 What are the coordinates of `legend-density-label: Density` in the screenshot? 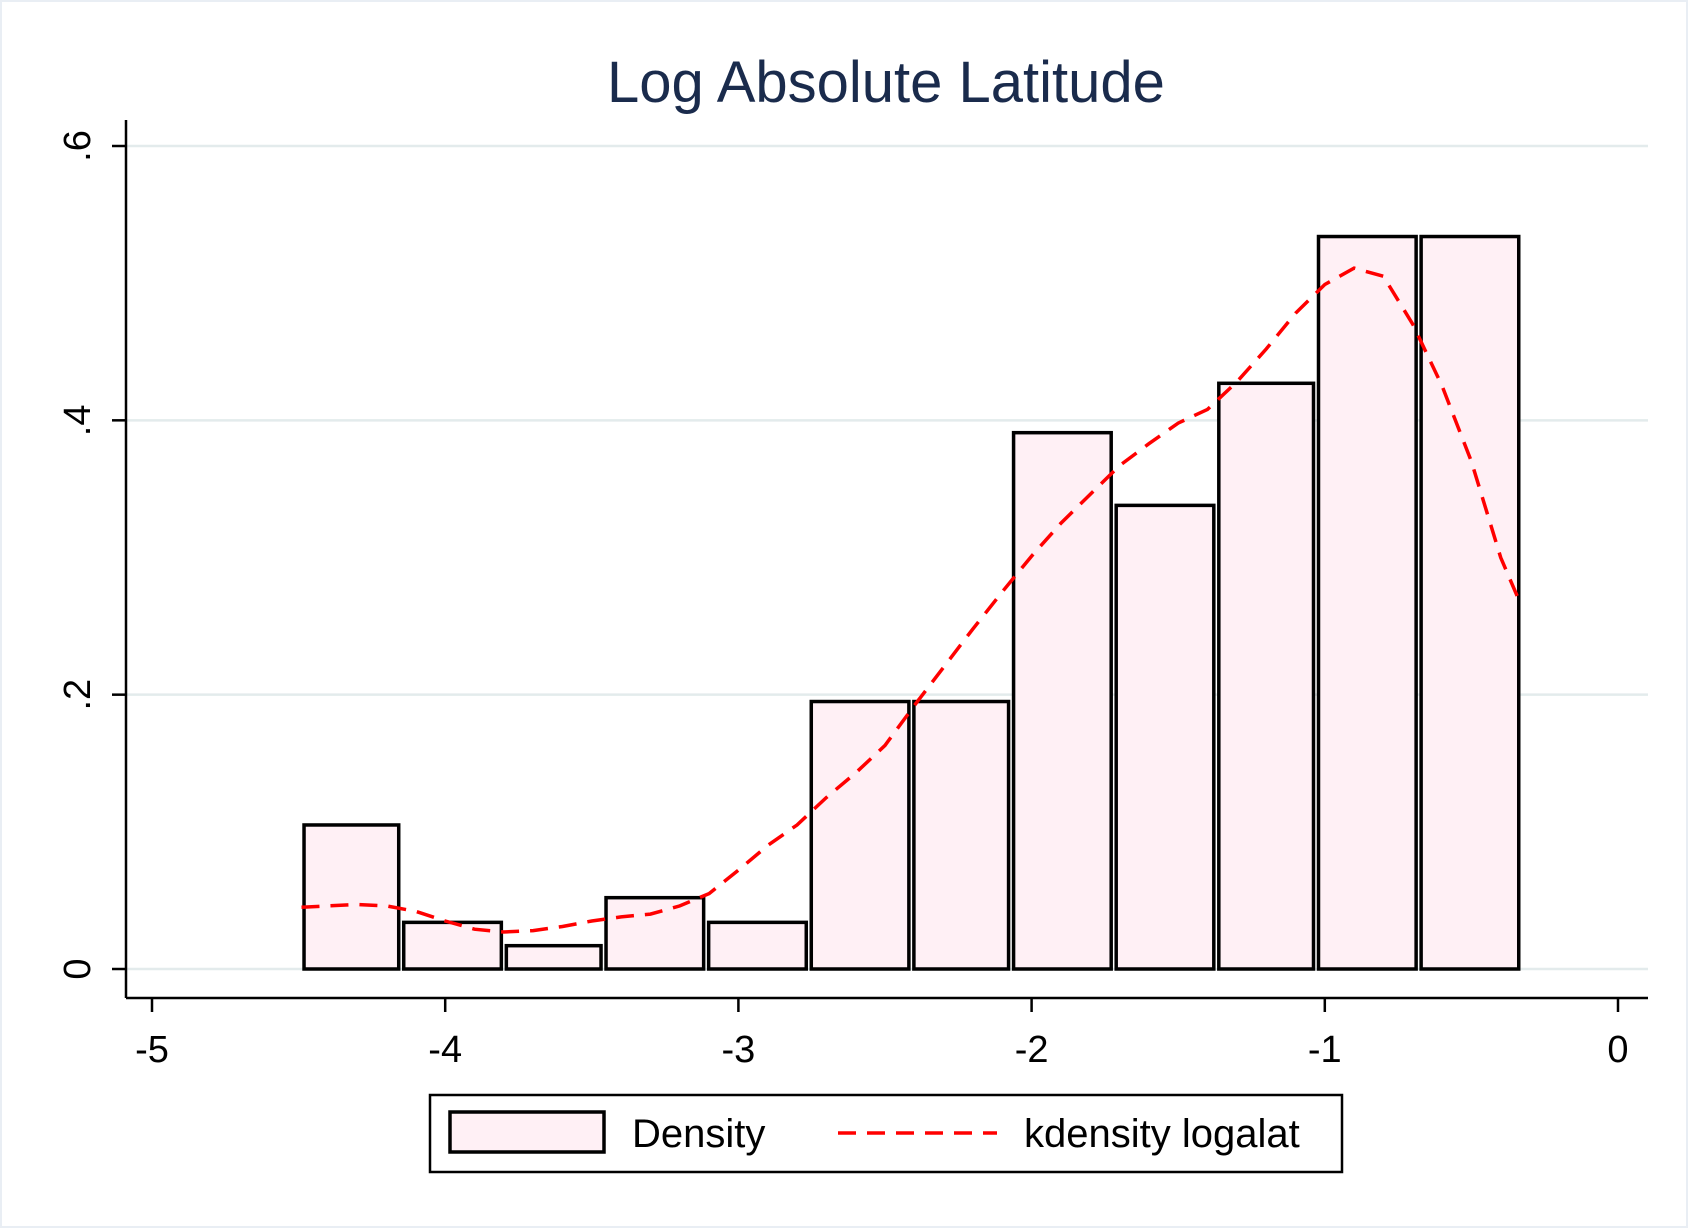 It's located at (698, 1134).